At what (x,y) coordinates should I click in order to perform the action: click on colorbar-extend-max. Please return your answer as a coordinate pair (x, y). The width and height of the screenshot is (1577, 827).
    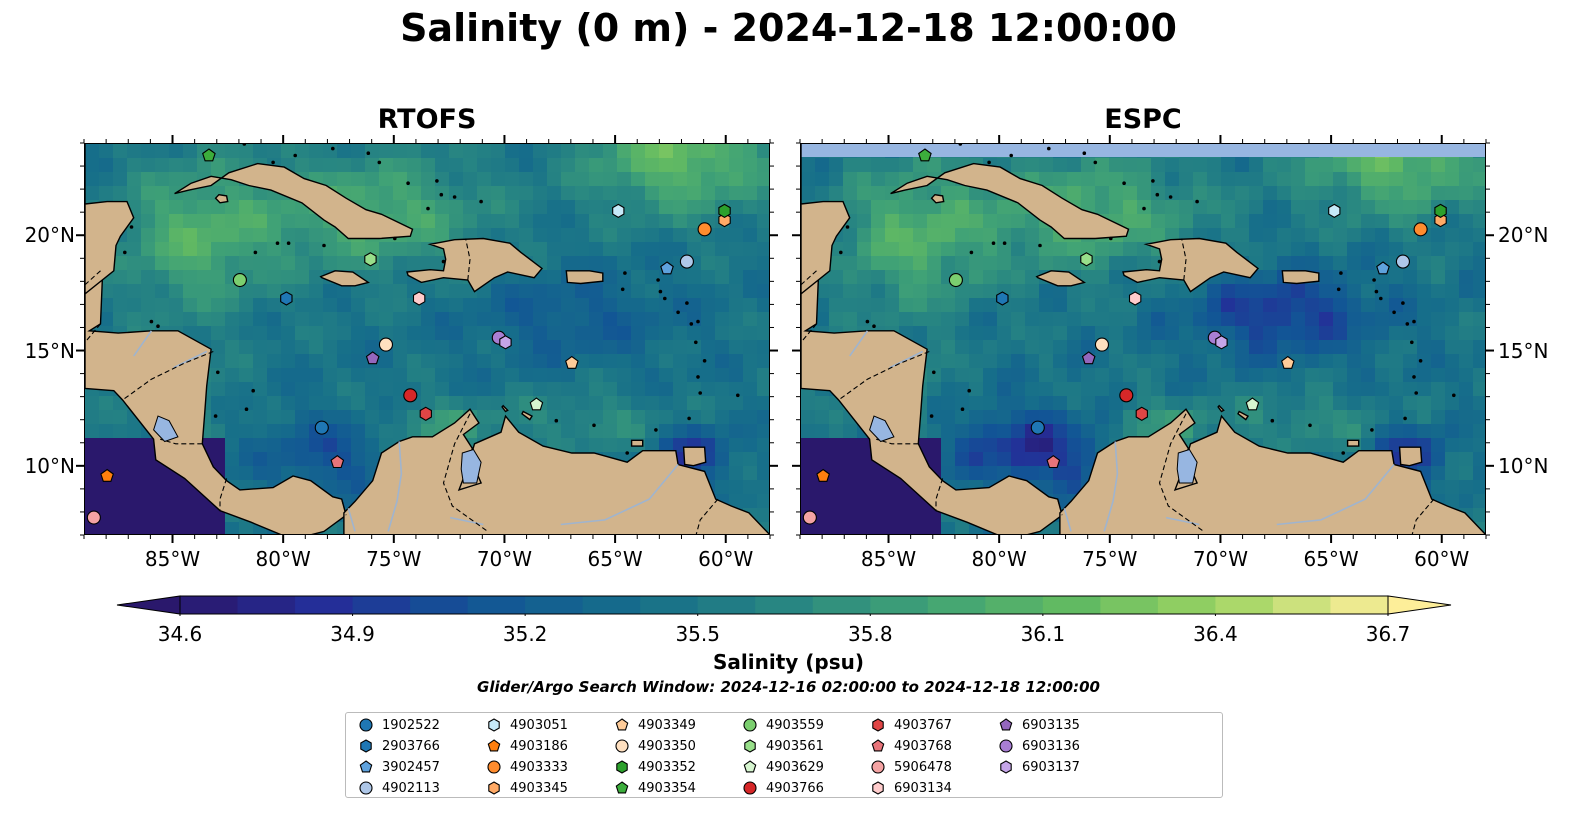
    Looking at the image, I should click on (1419, 605).